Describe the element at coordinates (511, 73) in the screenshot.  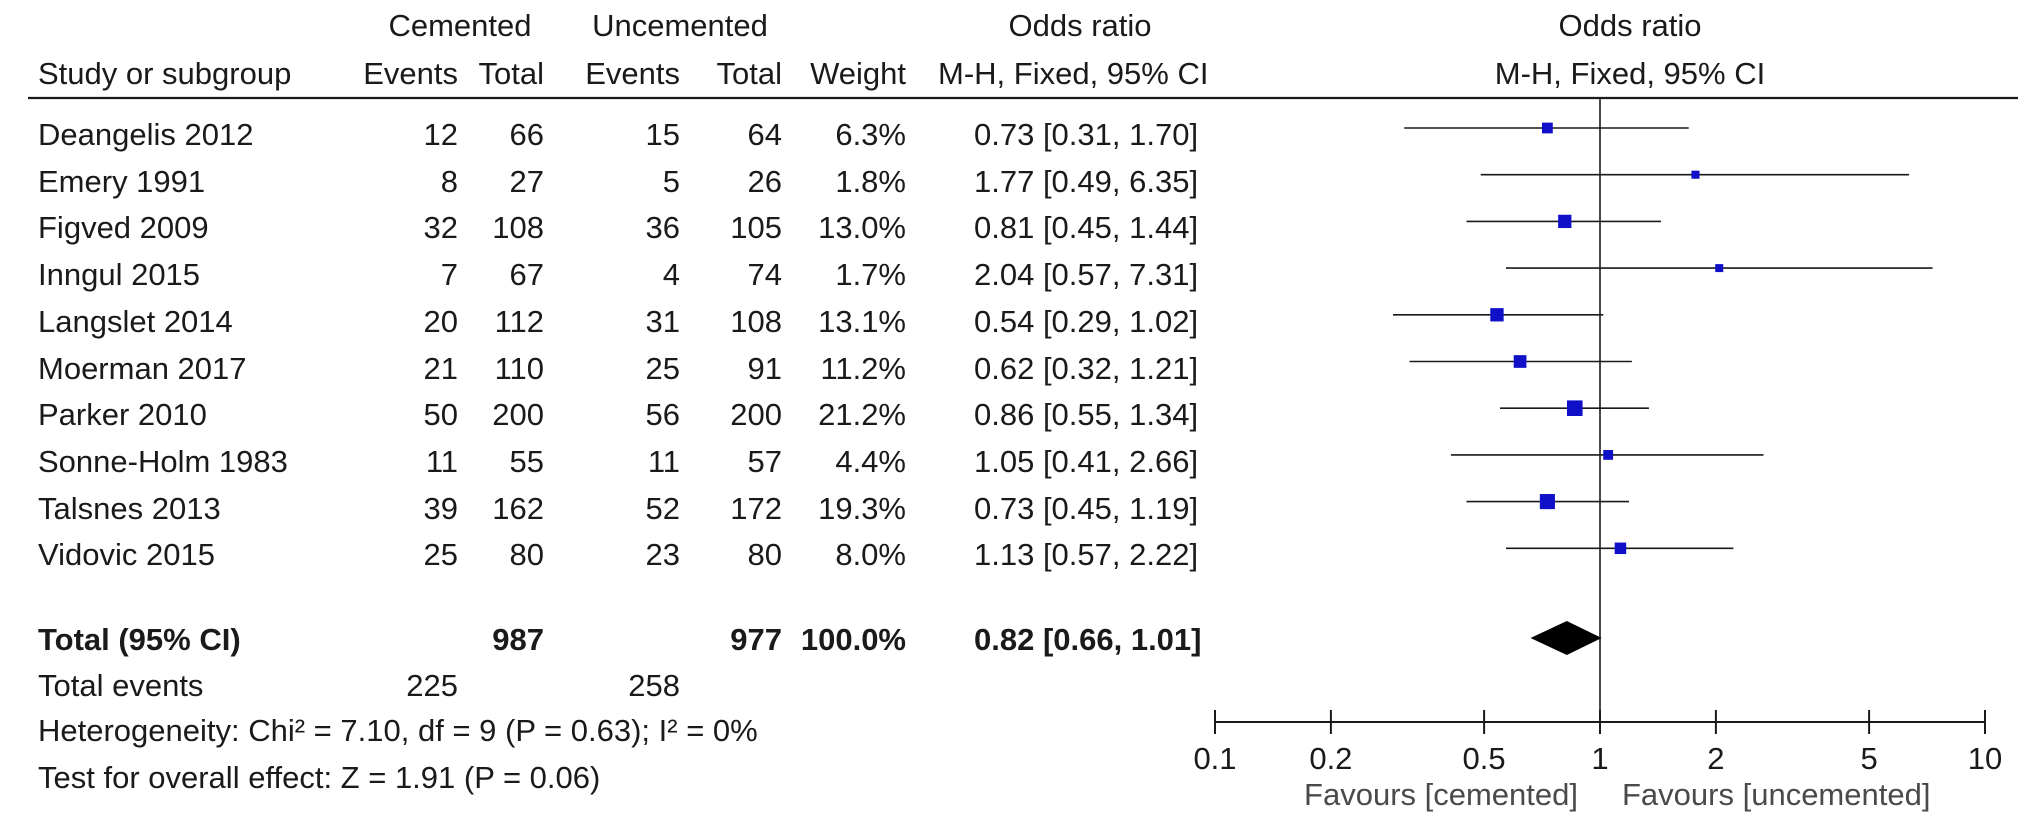
I see `header-total-cemented: Total` at that location.